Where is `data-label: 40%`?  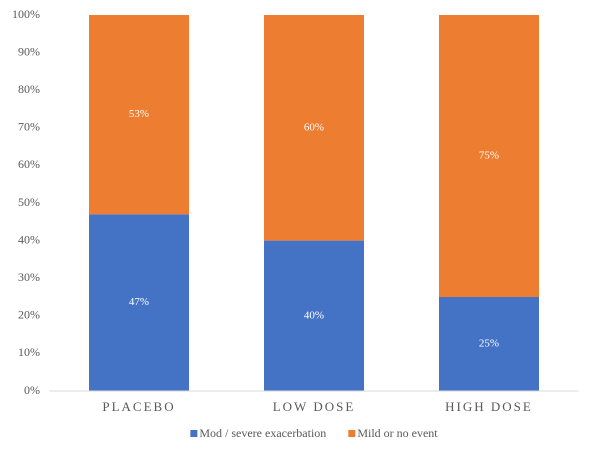 data-label: 40% is located at coordinates (314, 315).